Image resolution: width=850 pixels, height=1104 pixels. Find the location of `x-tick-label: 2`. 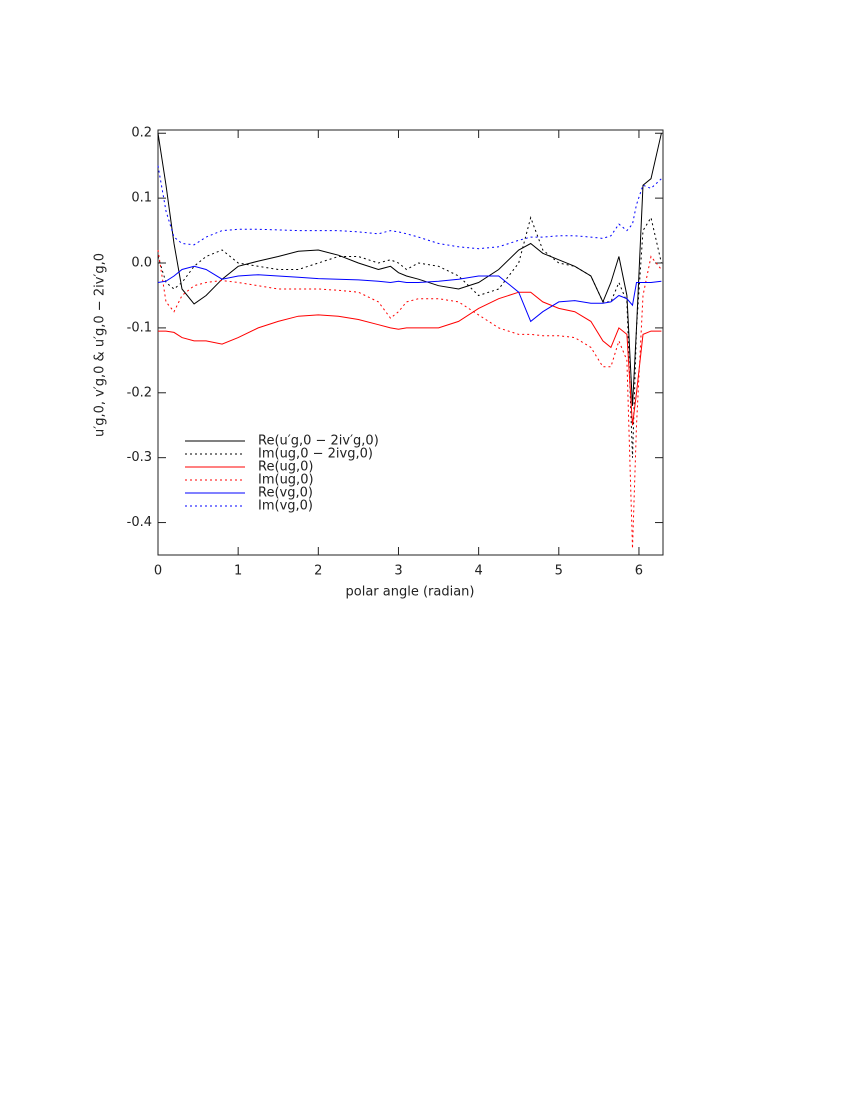

x-tick-label: 2 is located at coordinates (318, 571).